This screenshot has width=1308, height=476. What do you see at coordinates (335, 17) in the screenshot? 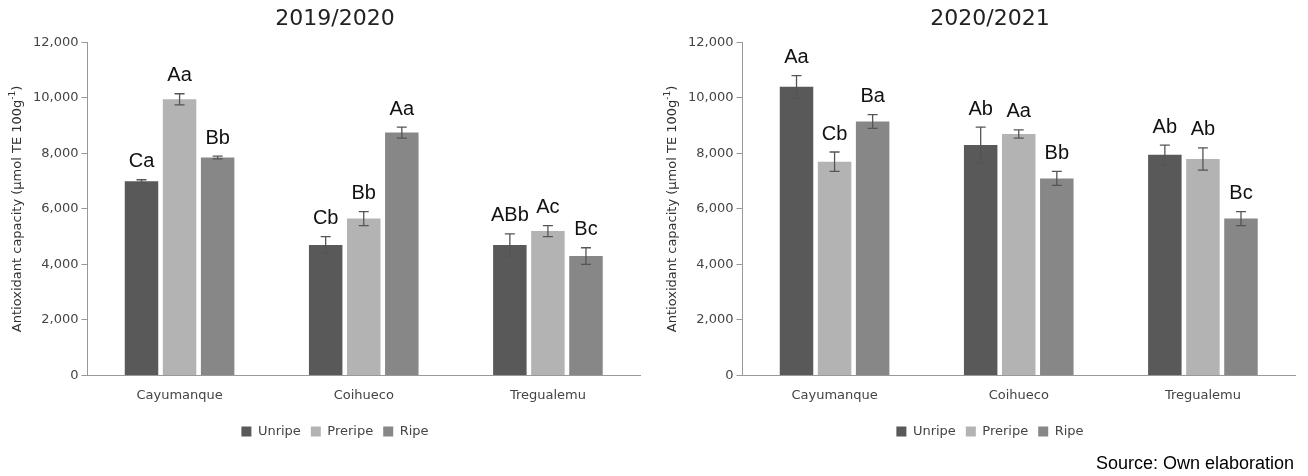
I see `chart-title: 2019/2020` at bounding box center [335, 17].